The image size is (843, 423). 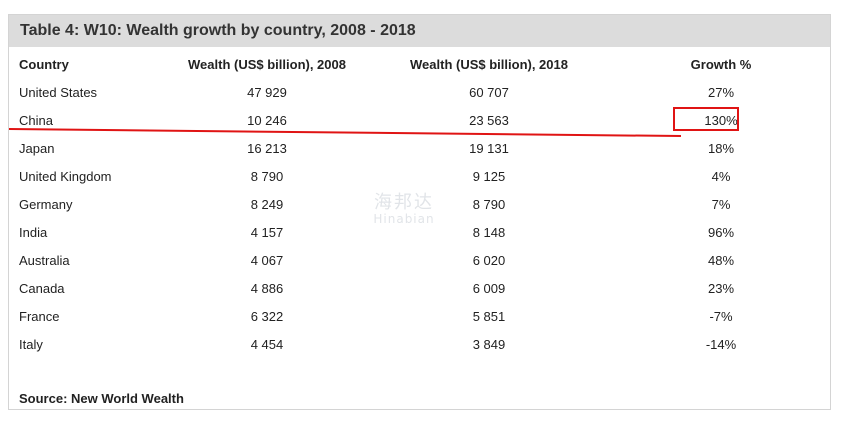 I want to click on table-row: Germany 8 249 8 790 7%, so click(x=419, y=204).